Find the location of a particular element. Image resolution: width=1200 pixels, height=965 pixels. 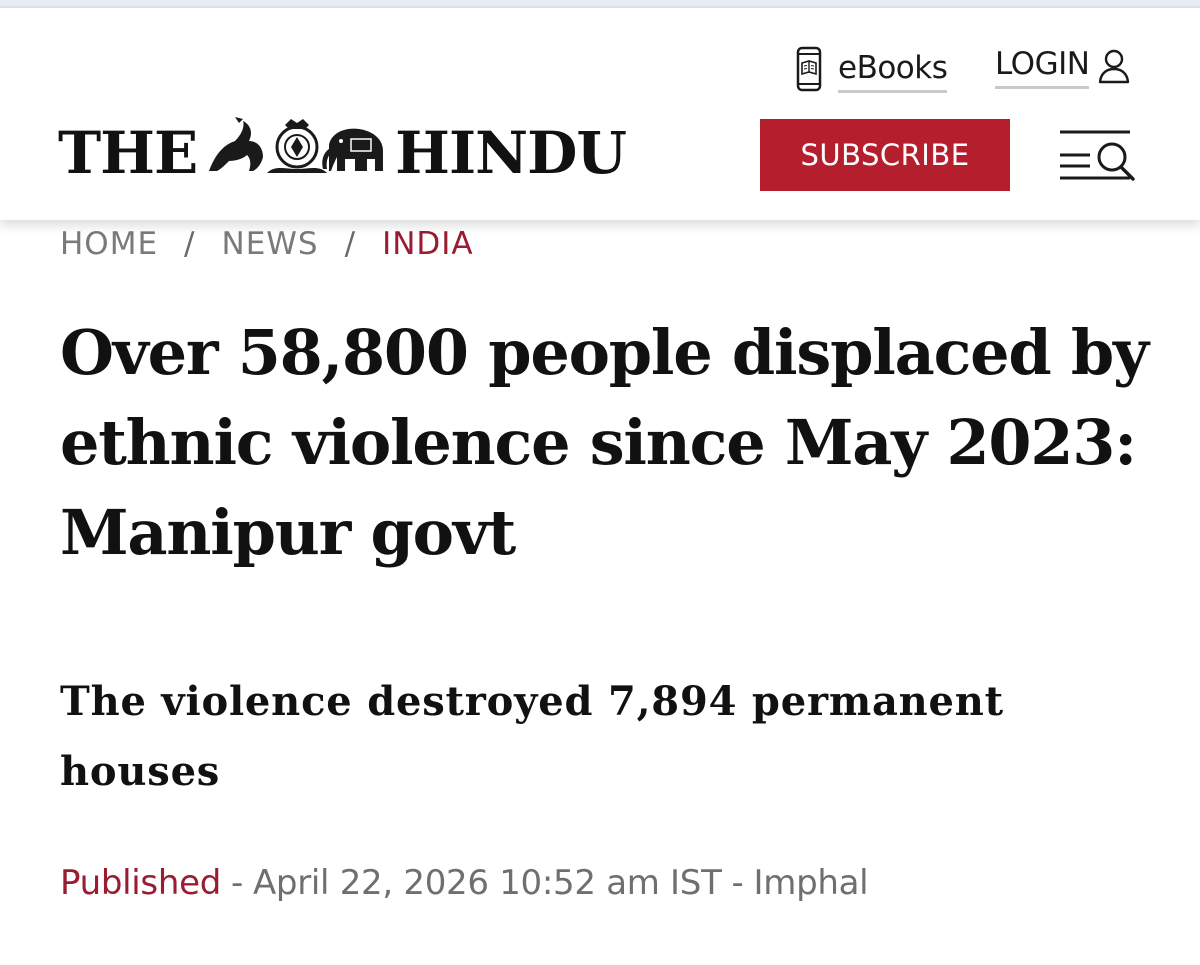

login-link: LOGIN is located at coordinates (1063, 67).